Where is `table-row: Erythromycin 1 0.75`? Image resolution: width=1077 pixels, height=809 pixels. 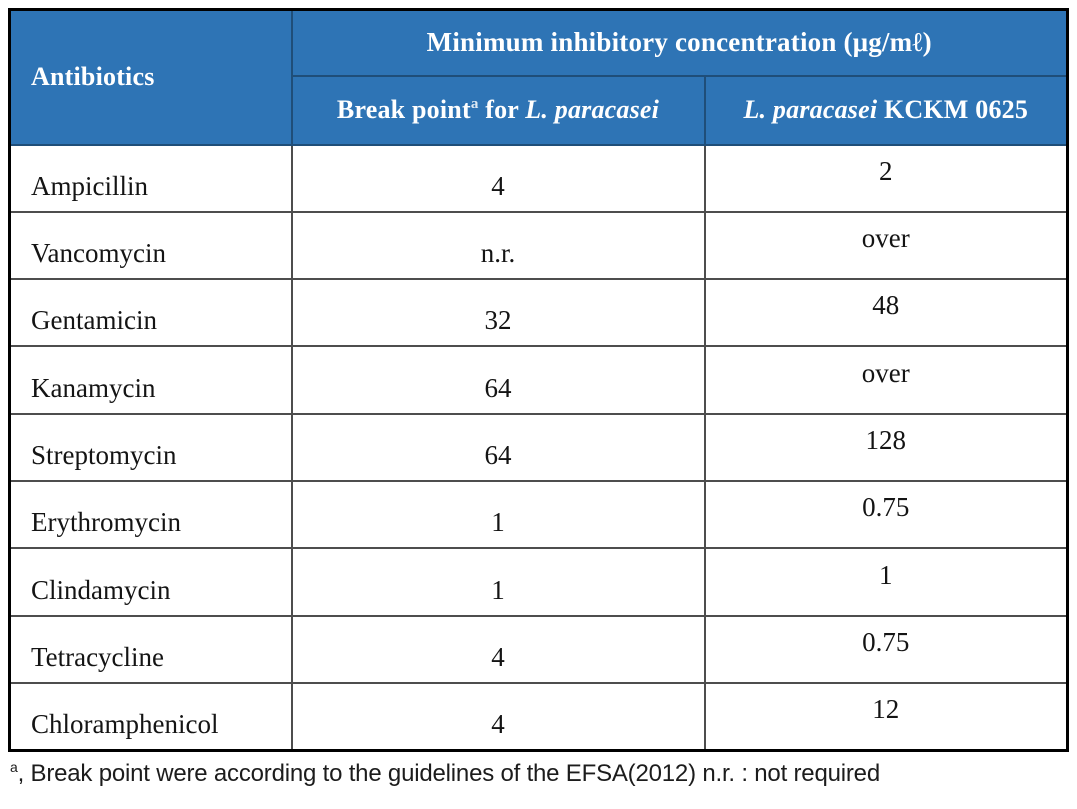
table-row: Erythromycin 1 0.75 is located at coordinates (538, 515).